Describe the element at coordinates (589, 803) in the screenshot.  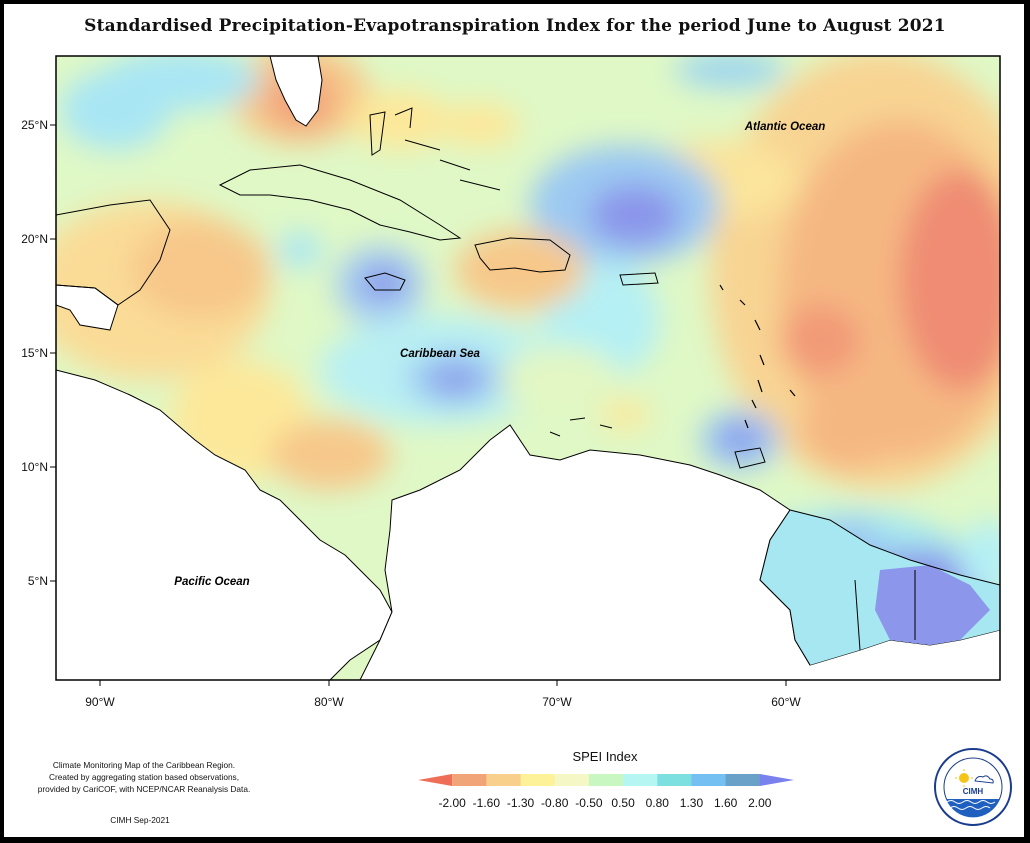
I see `legend-tick-label: -0.50` at that location.